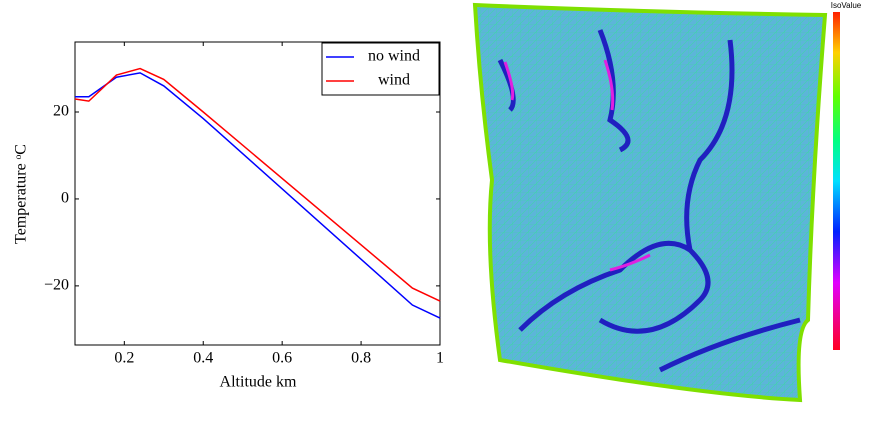  I want to click on y-axis-label: Temperature ᵒC, so click(21, 194).